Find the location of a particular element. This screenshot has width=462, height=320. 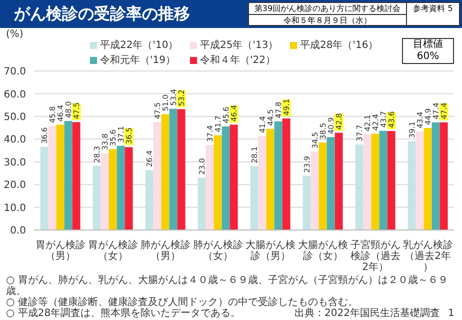

text: ○ 健診等（健康診断、健康診査及び人間ドック）の中で受診したものも含む。 is located at coordinates (182, 302).